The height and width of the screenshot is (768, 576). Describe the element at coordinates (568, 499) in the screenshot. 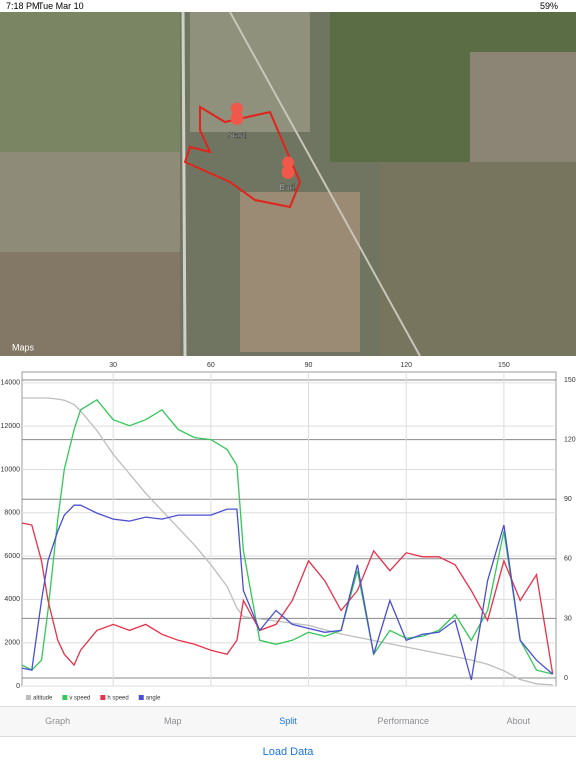

I see `y2-tick-label: 90` at that location.